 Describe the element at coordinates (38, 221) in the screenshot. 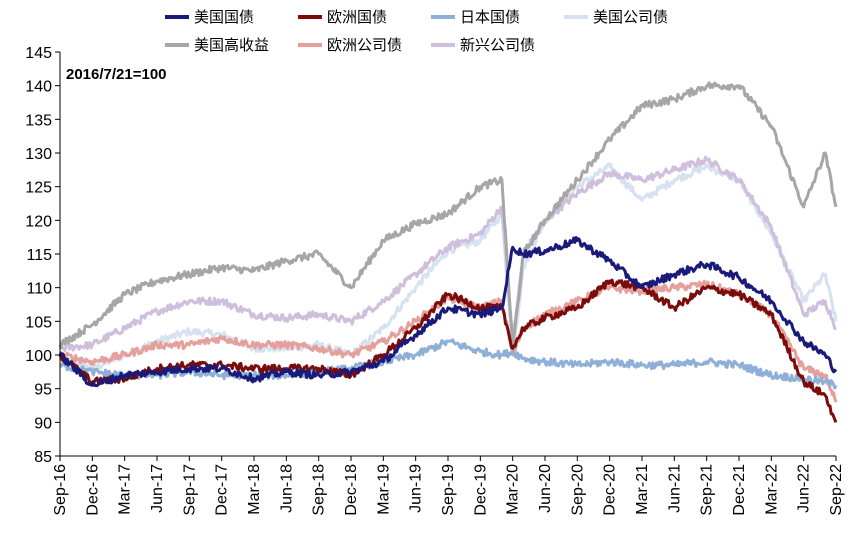

I see `y-tick-label: 120` at that location.